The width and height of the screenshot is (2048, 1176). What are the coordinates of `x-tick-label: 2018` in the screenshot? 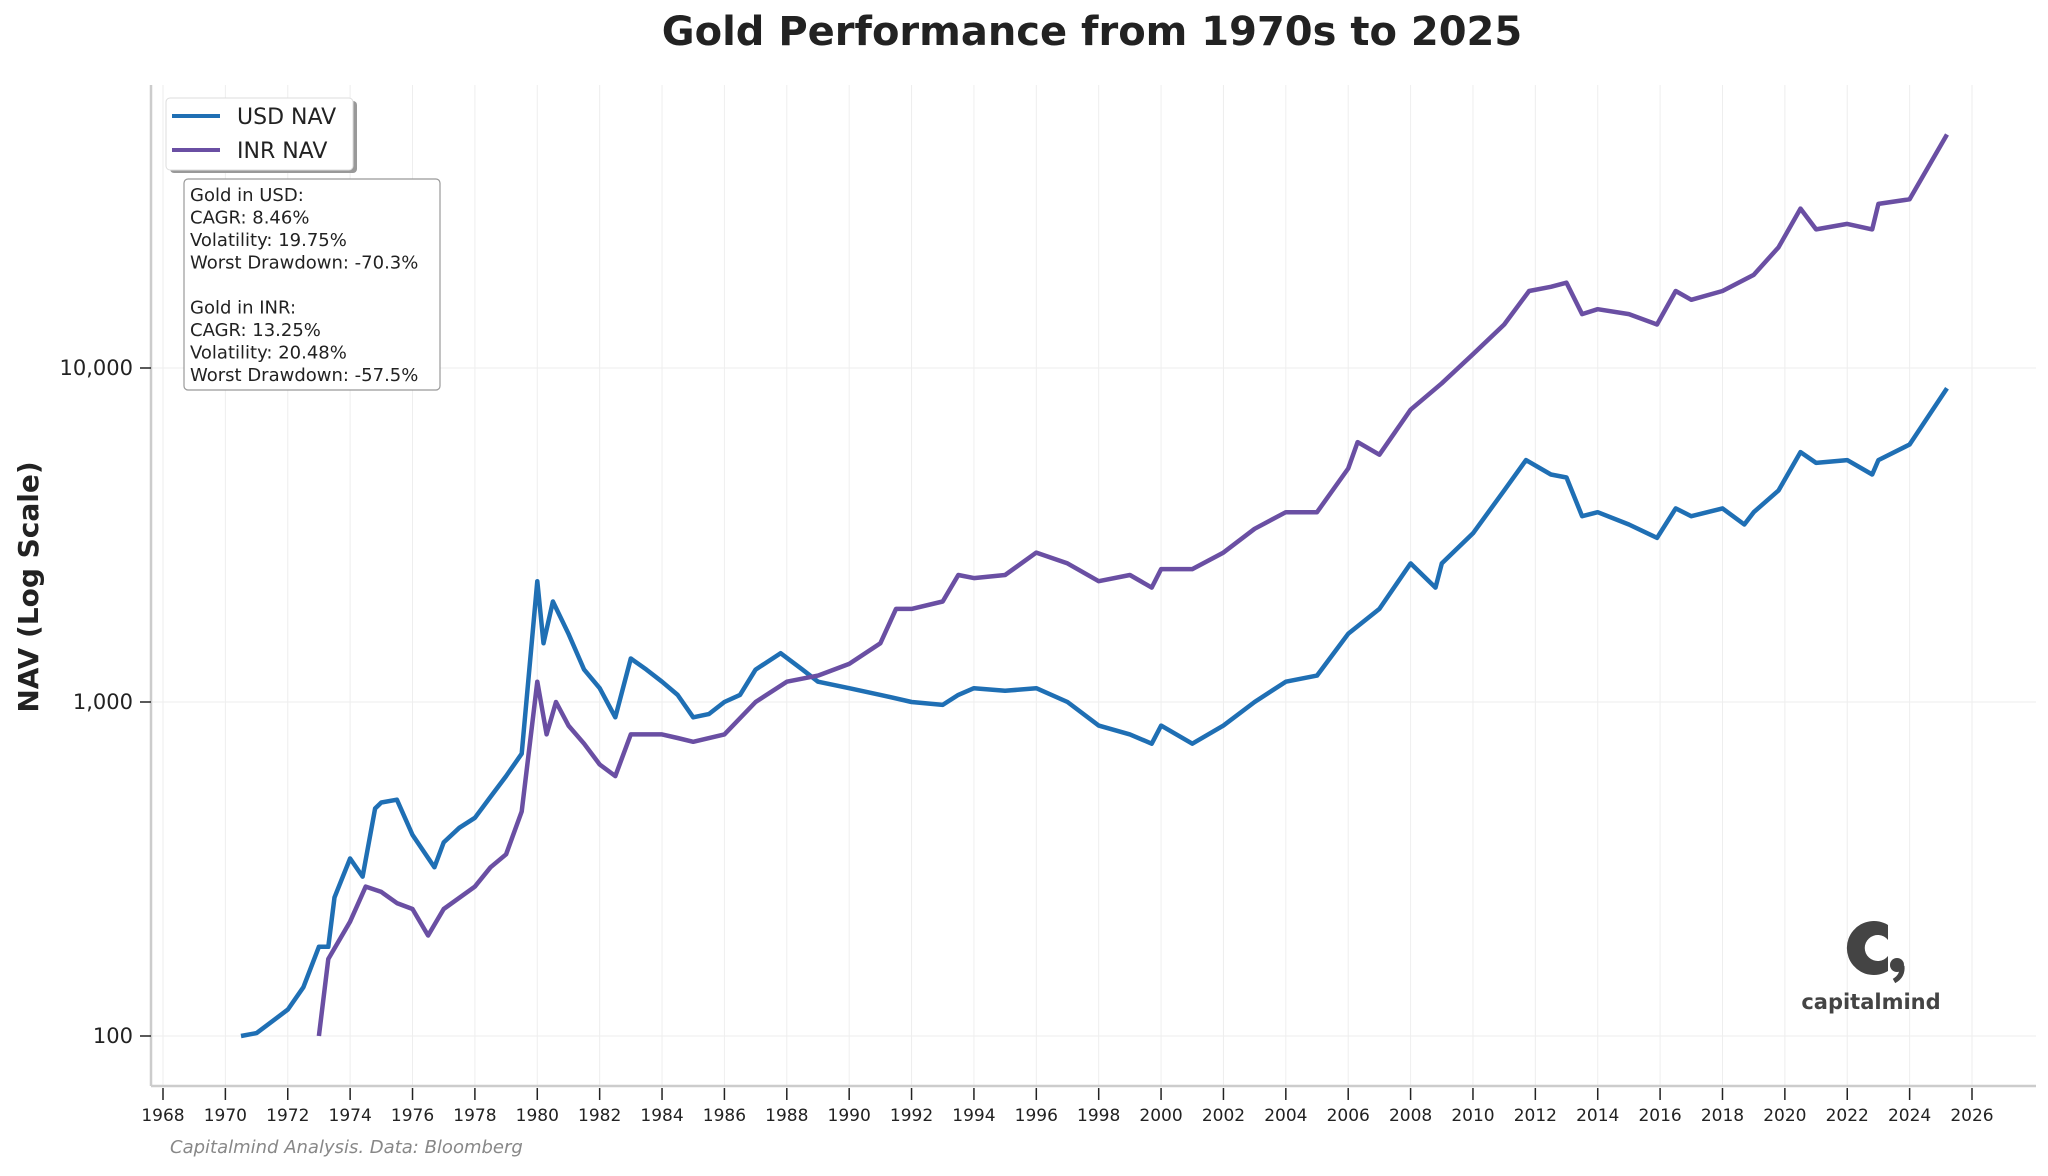 It's located at (1722, 1116).